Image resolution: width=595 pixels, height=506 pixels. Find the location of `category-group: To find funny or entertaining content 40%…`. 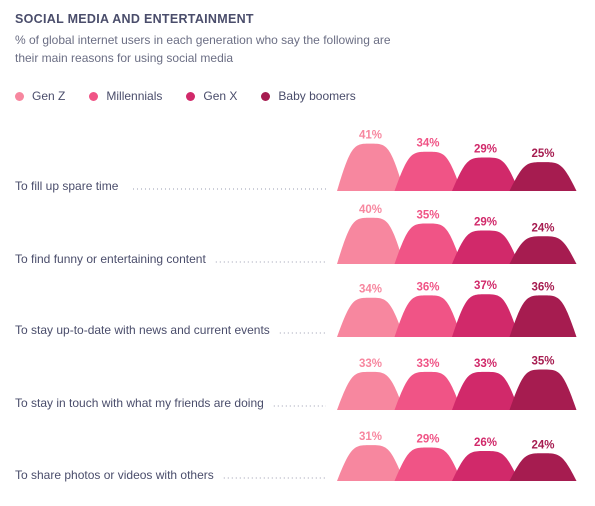

category-group: To find funny or entertaining content 40%… is located at coordinates (296, 235).